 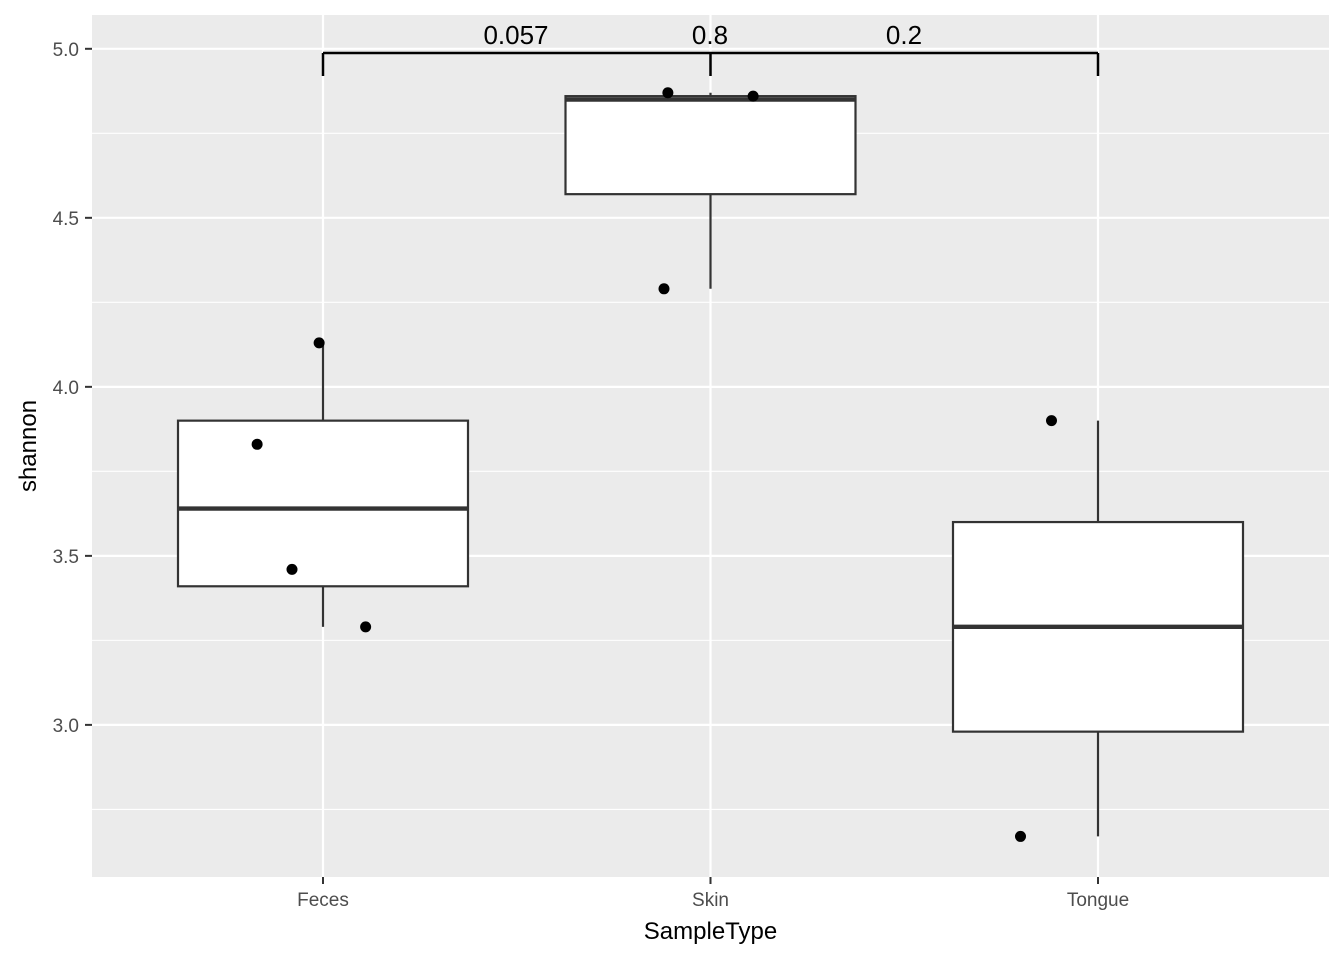 I want to click on y-tick-label: 3.0, so click(x=66, y=726).